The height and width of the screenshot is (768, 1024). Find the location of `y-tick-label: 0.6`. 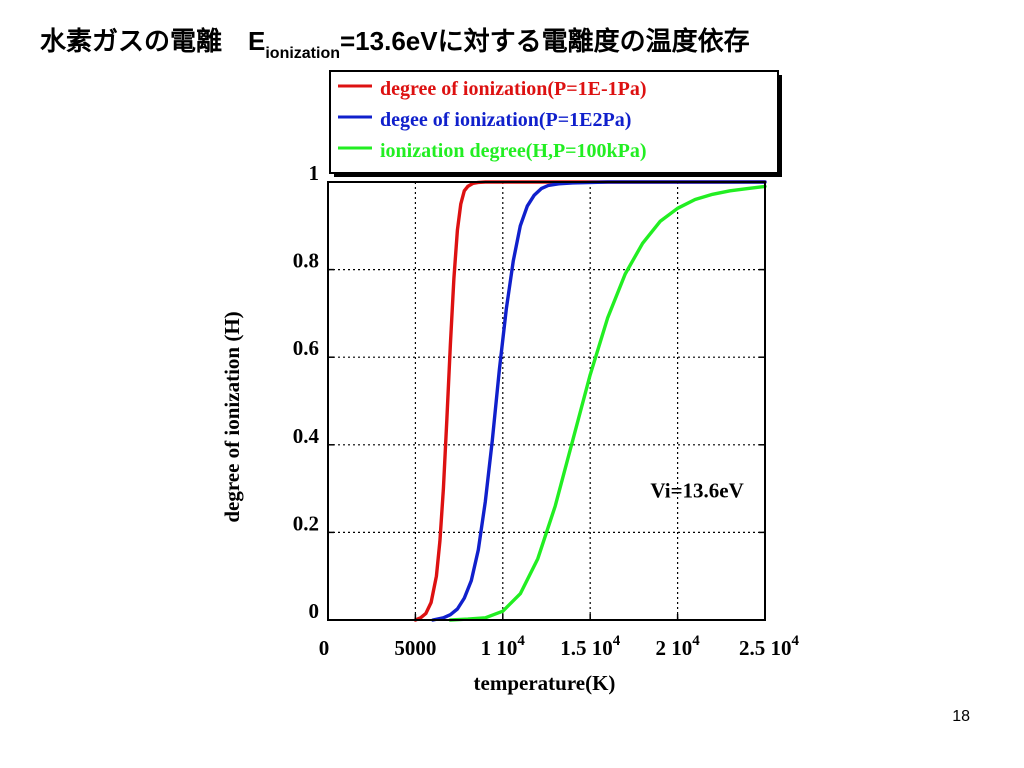

y-tick-label: 0.6 is located at coordinates (306, 348).